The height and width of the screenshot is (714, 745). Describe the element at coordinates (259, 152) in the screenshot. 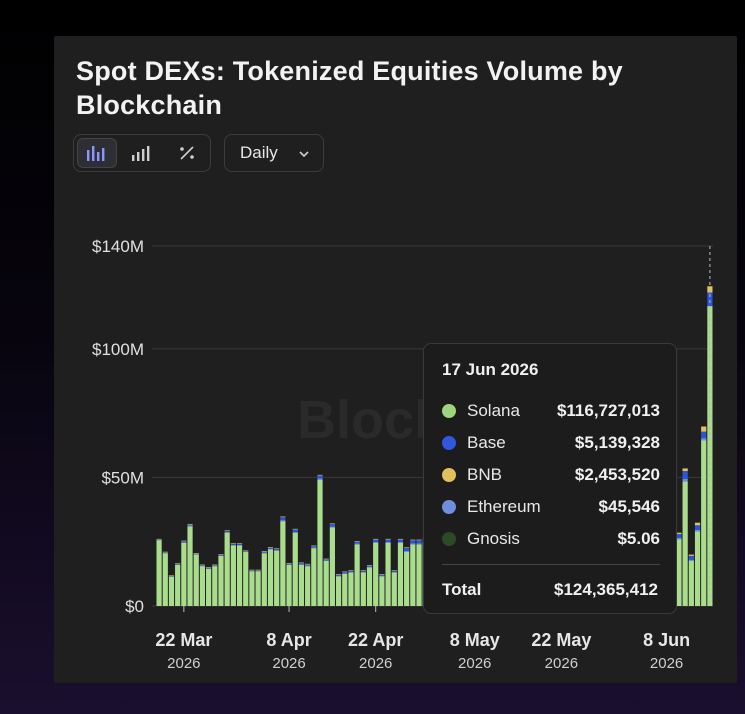

I see `frequency-label: Daily` at that location.